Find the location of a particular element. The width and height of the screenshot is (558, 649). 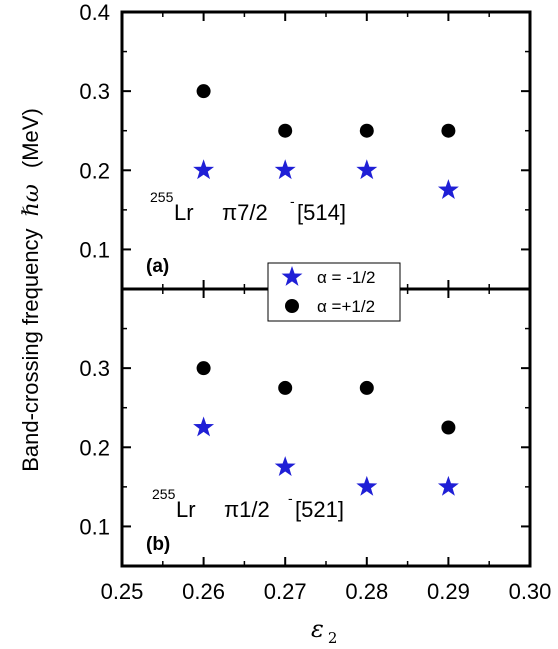

panel-b-annotation: 255 Lr π1/2 - [521] is located at coordinates (248, 504).